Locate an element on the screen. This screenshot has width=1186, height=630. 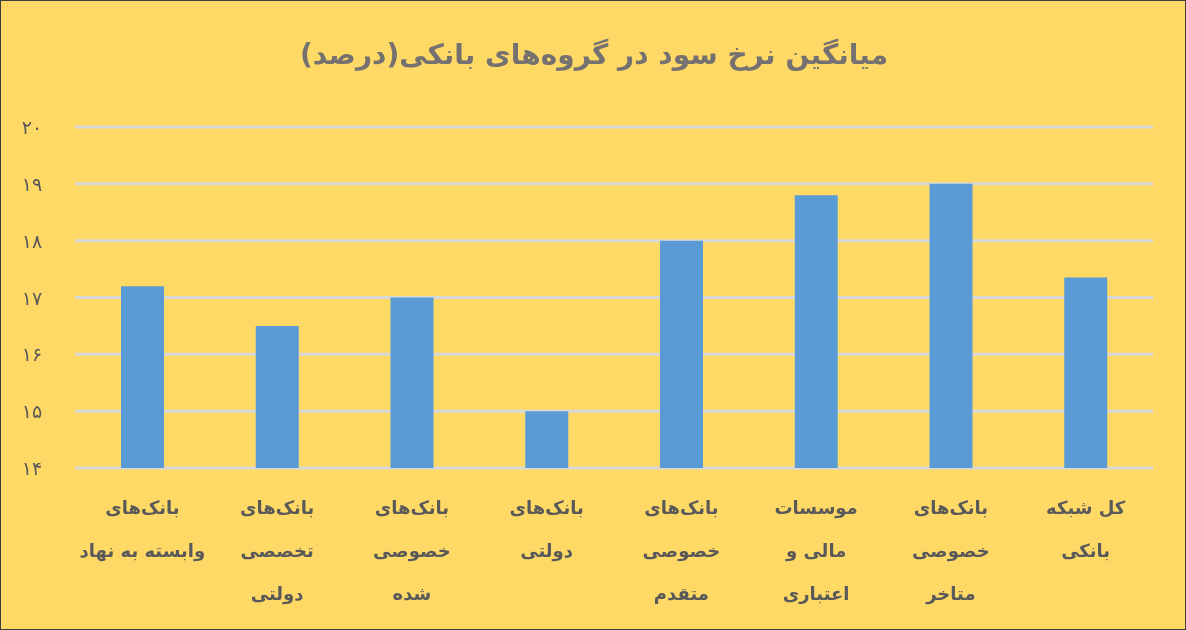
y-tick-label: ۱۵ is located at coordinates (32, 411).